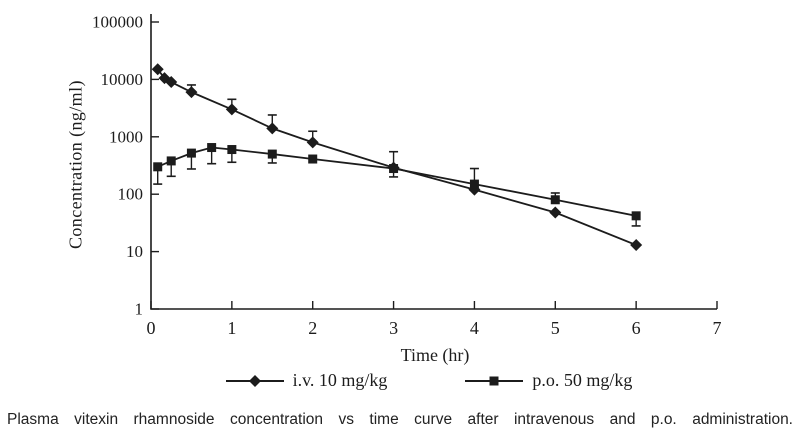 The width and height of the screenshot is (800, 443). What do you see at coordinates (122, 79) in the screenshot?
I see `svg-text: 10000` at bounding box center [122, 79].